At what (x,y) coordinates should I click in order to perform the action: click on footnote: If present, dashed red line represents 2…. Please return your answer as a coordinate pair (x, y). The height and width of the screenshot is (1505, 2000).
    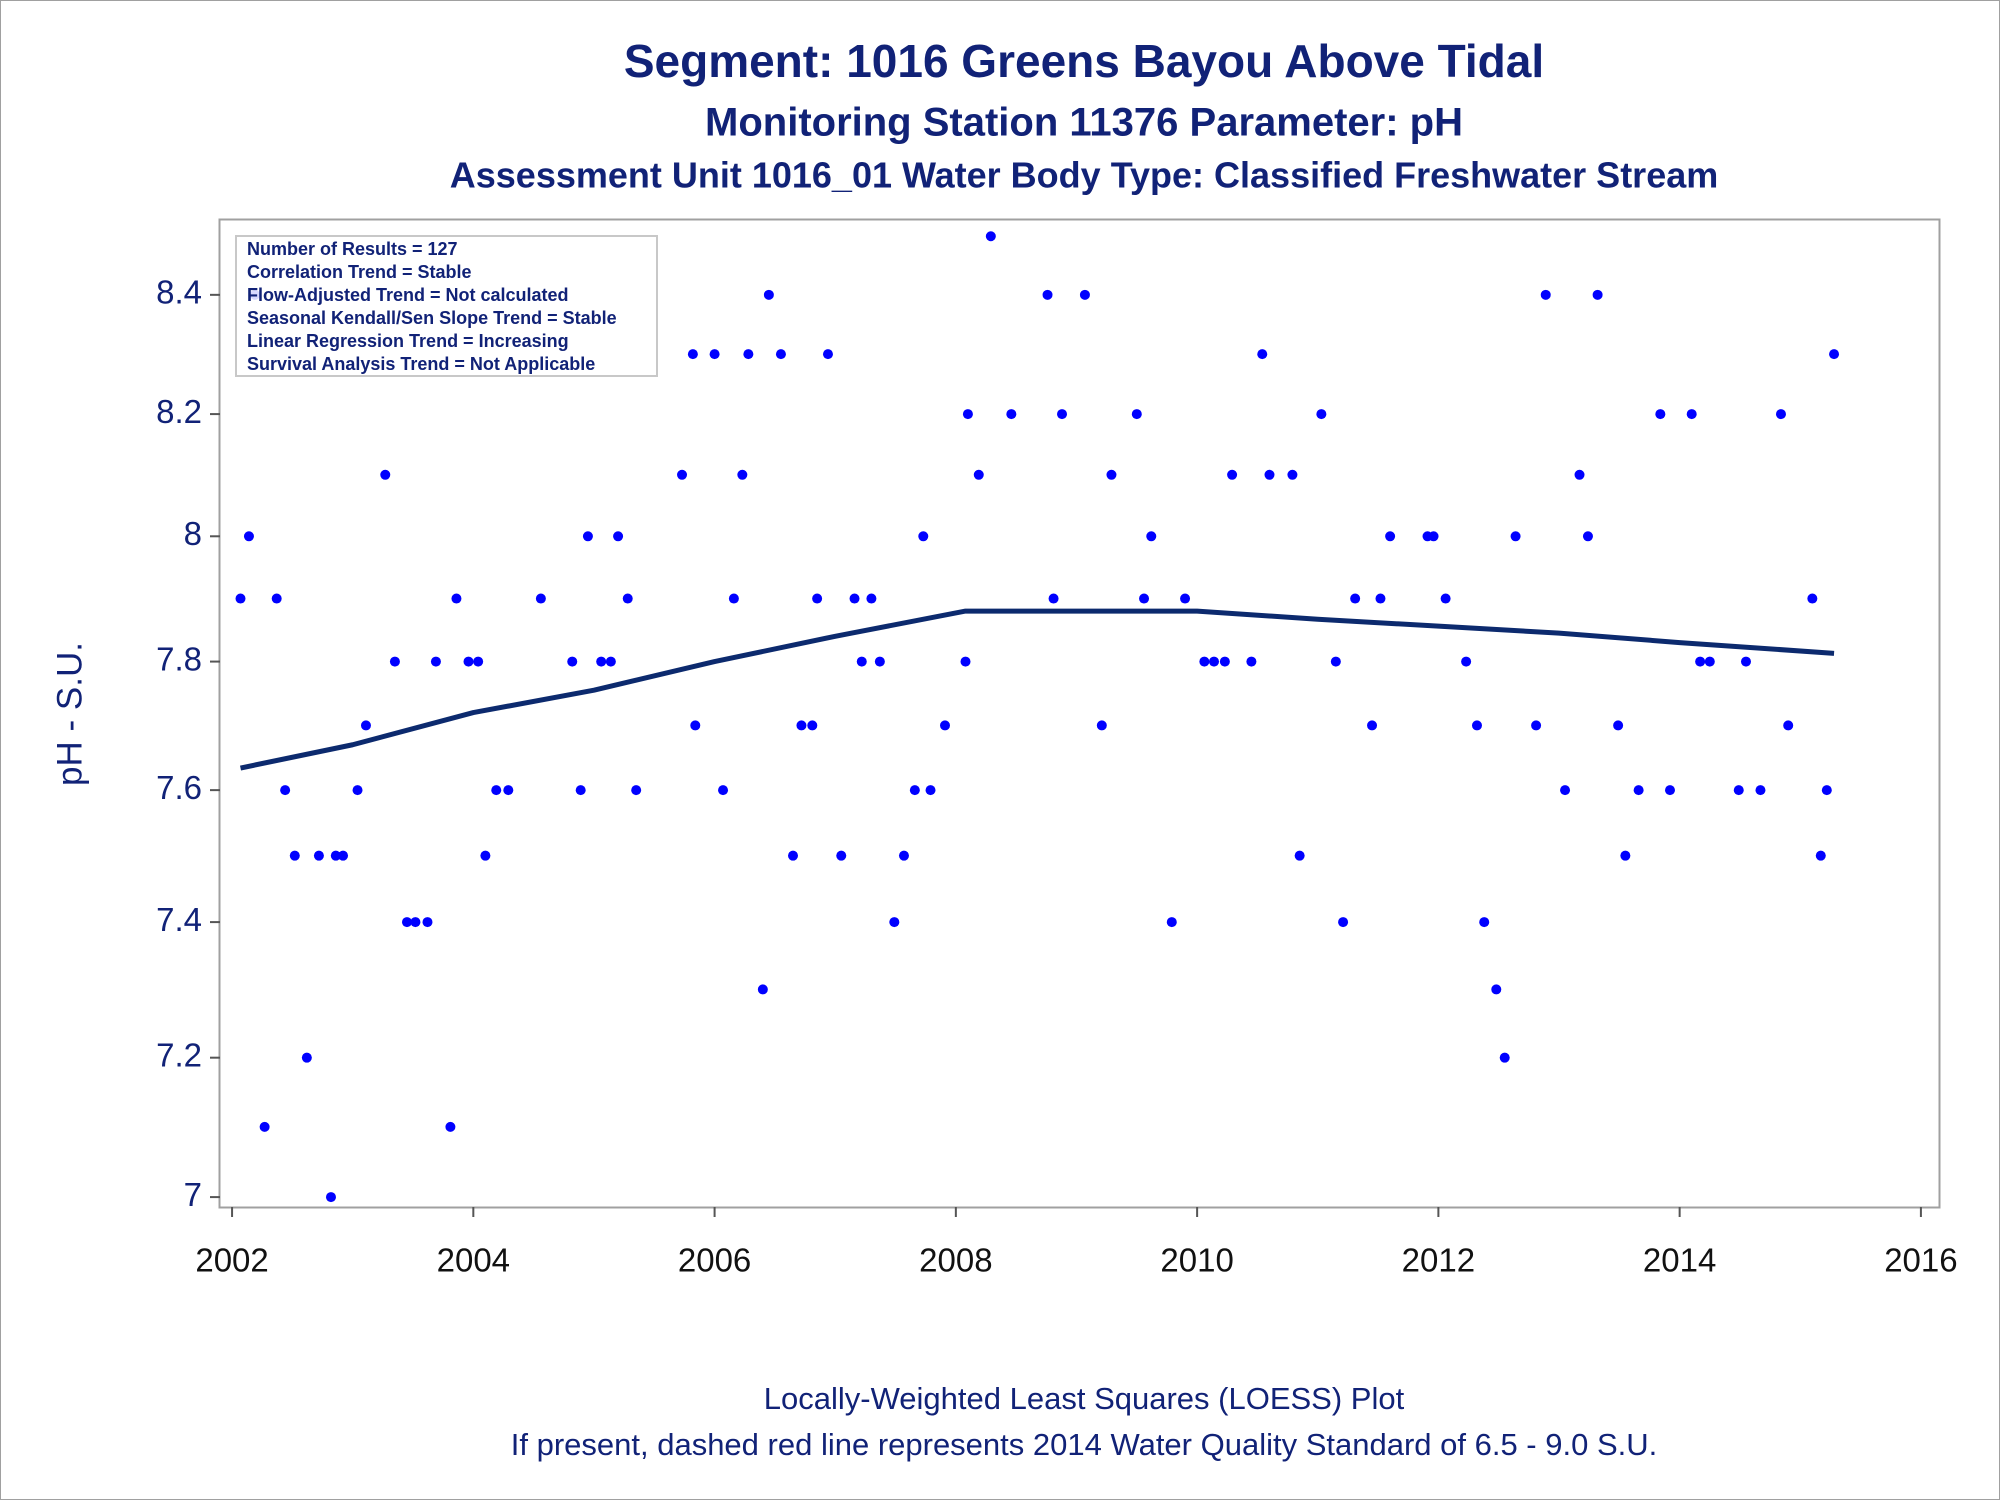
    Looking at the image, I should click on (1084, 1444).